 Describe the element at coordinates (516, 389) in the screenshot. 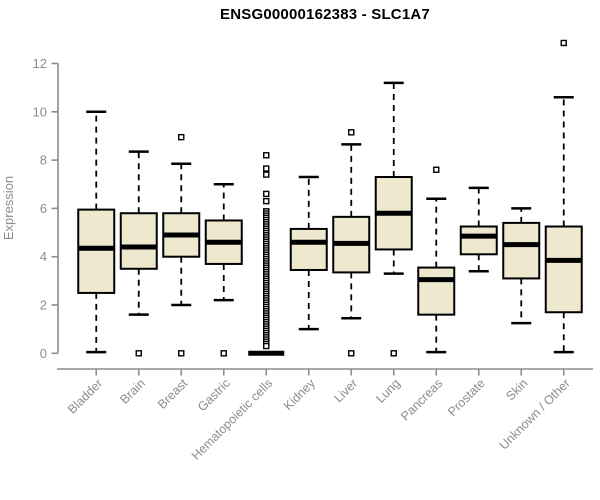

I see `x-tick-label-skin: Skin` at that location.